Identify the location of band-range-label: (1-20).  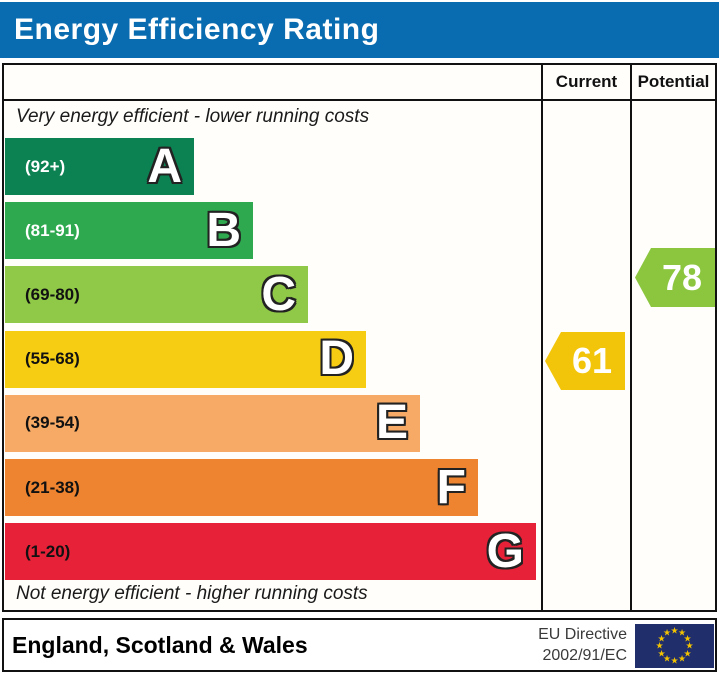
(48, 551).